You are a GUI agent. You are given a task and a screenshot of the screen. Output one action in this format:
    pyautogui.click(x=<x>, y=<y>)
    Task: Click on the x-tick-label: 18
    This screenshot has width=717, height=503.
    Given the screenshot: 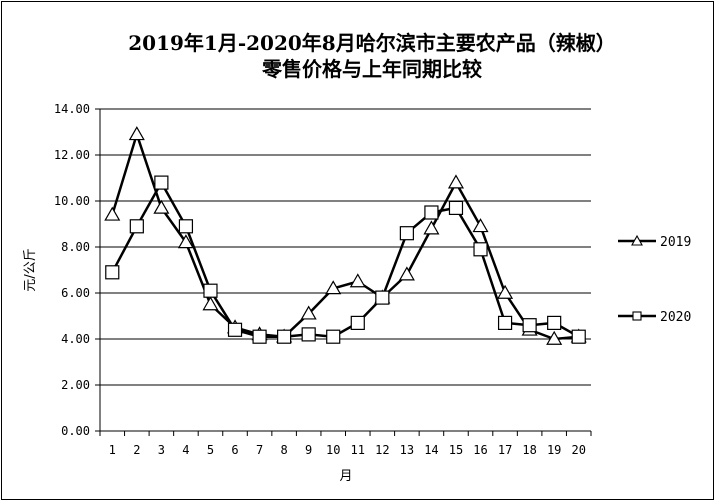 What is the action you would take?
    pyautogui.click(x=529, y=450)
    